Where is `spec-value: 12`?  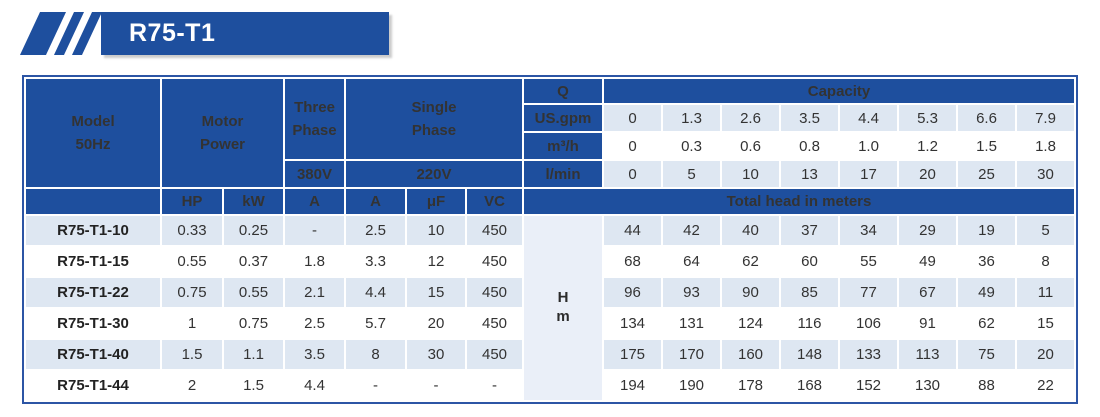 spec-value: 12 is located at coordinates (436, 261).